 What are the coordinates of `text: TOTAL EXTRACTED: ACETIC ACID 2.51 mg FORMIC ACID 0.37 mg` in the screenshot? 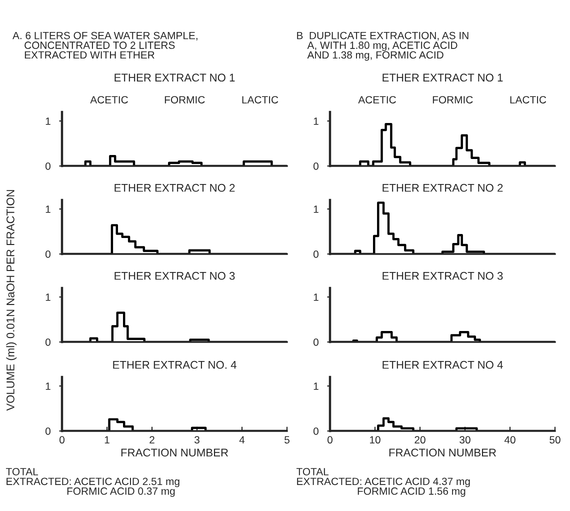 It's located at (93, 482).